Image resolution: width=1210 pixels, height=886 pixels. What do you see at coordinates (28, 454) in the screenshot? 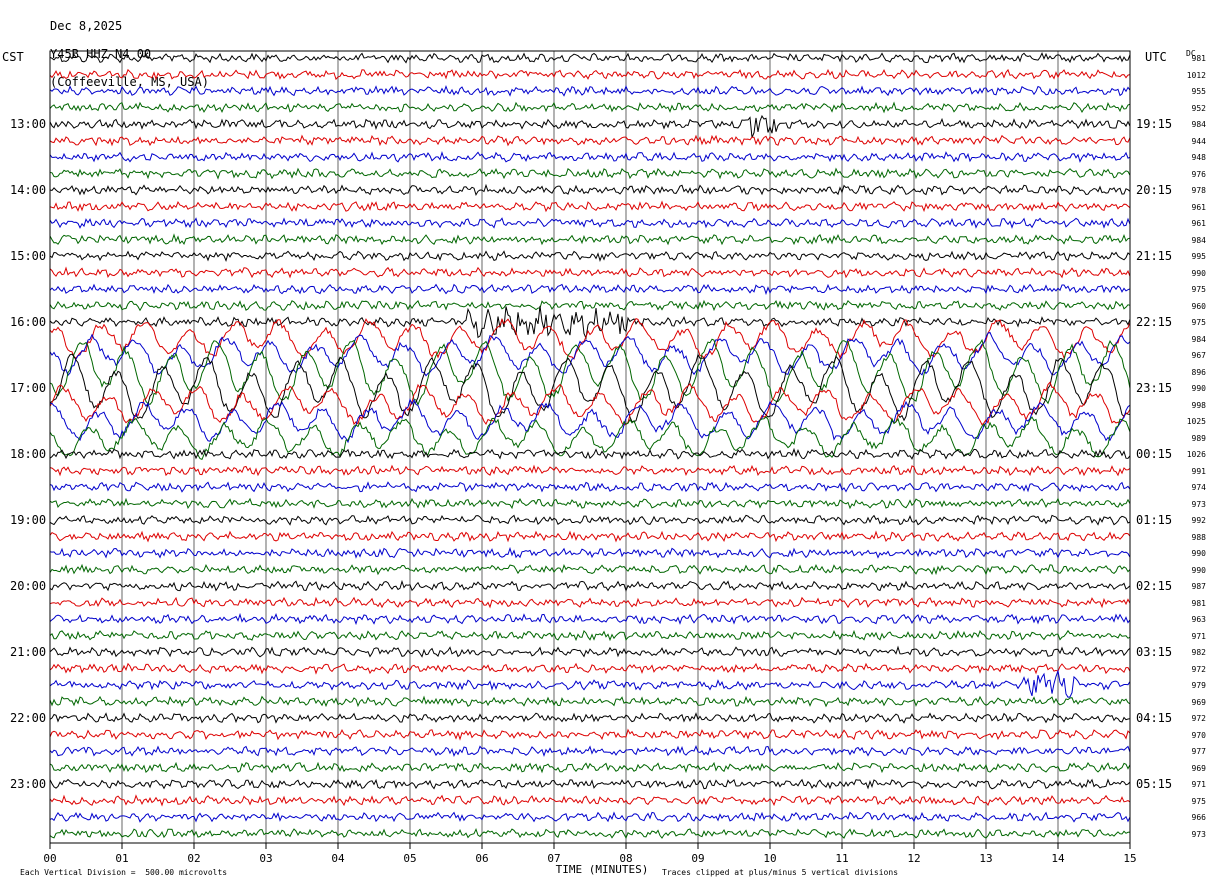
I see `left-hour-label: 18:00` at bounding box center [28, 454].